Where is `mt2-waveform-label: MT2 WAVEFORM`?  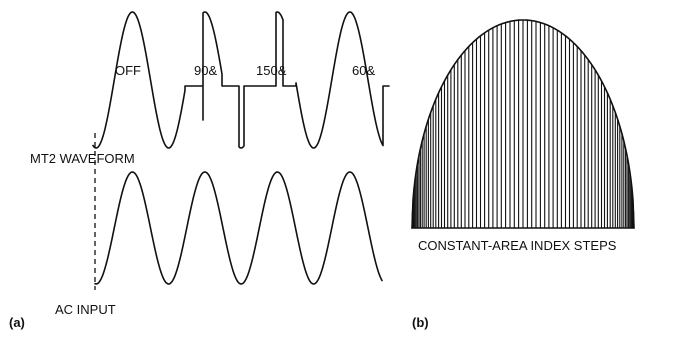
mt2-waveform-label: MT2 WAVEFORM is located at coordinates (82, 158).